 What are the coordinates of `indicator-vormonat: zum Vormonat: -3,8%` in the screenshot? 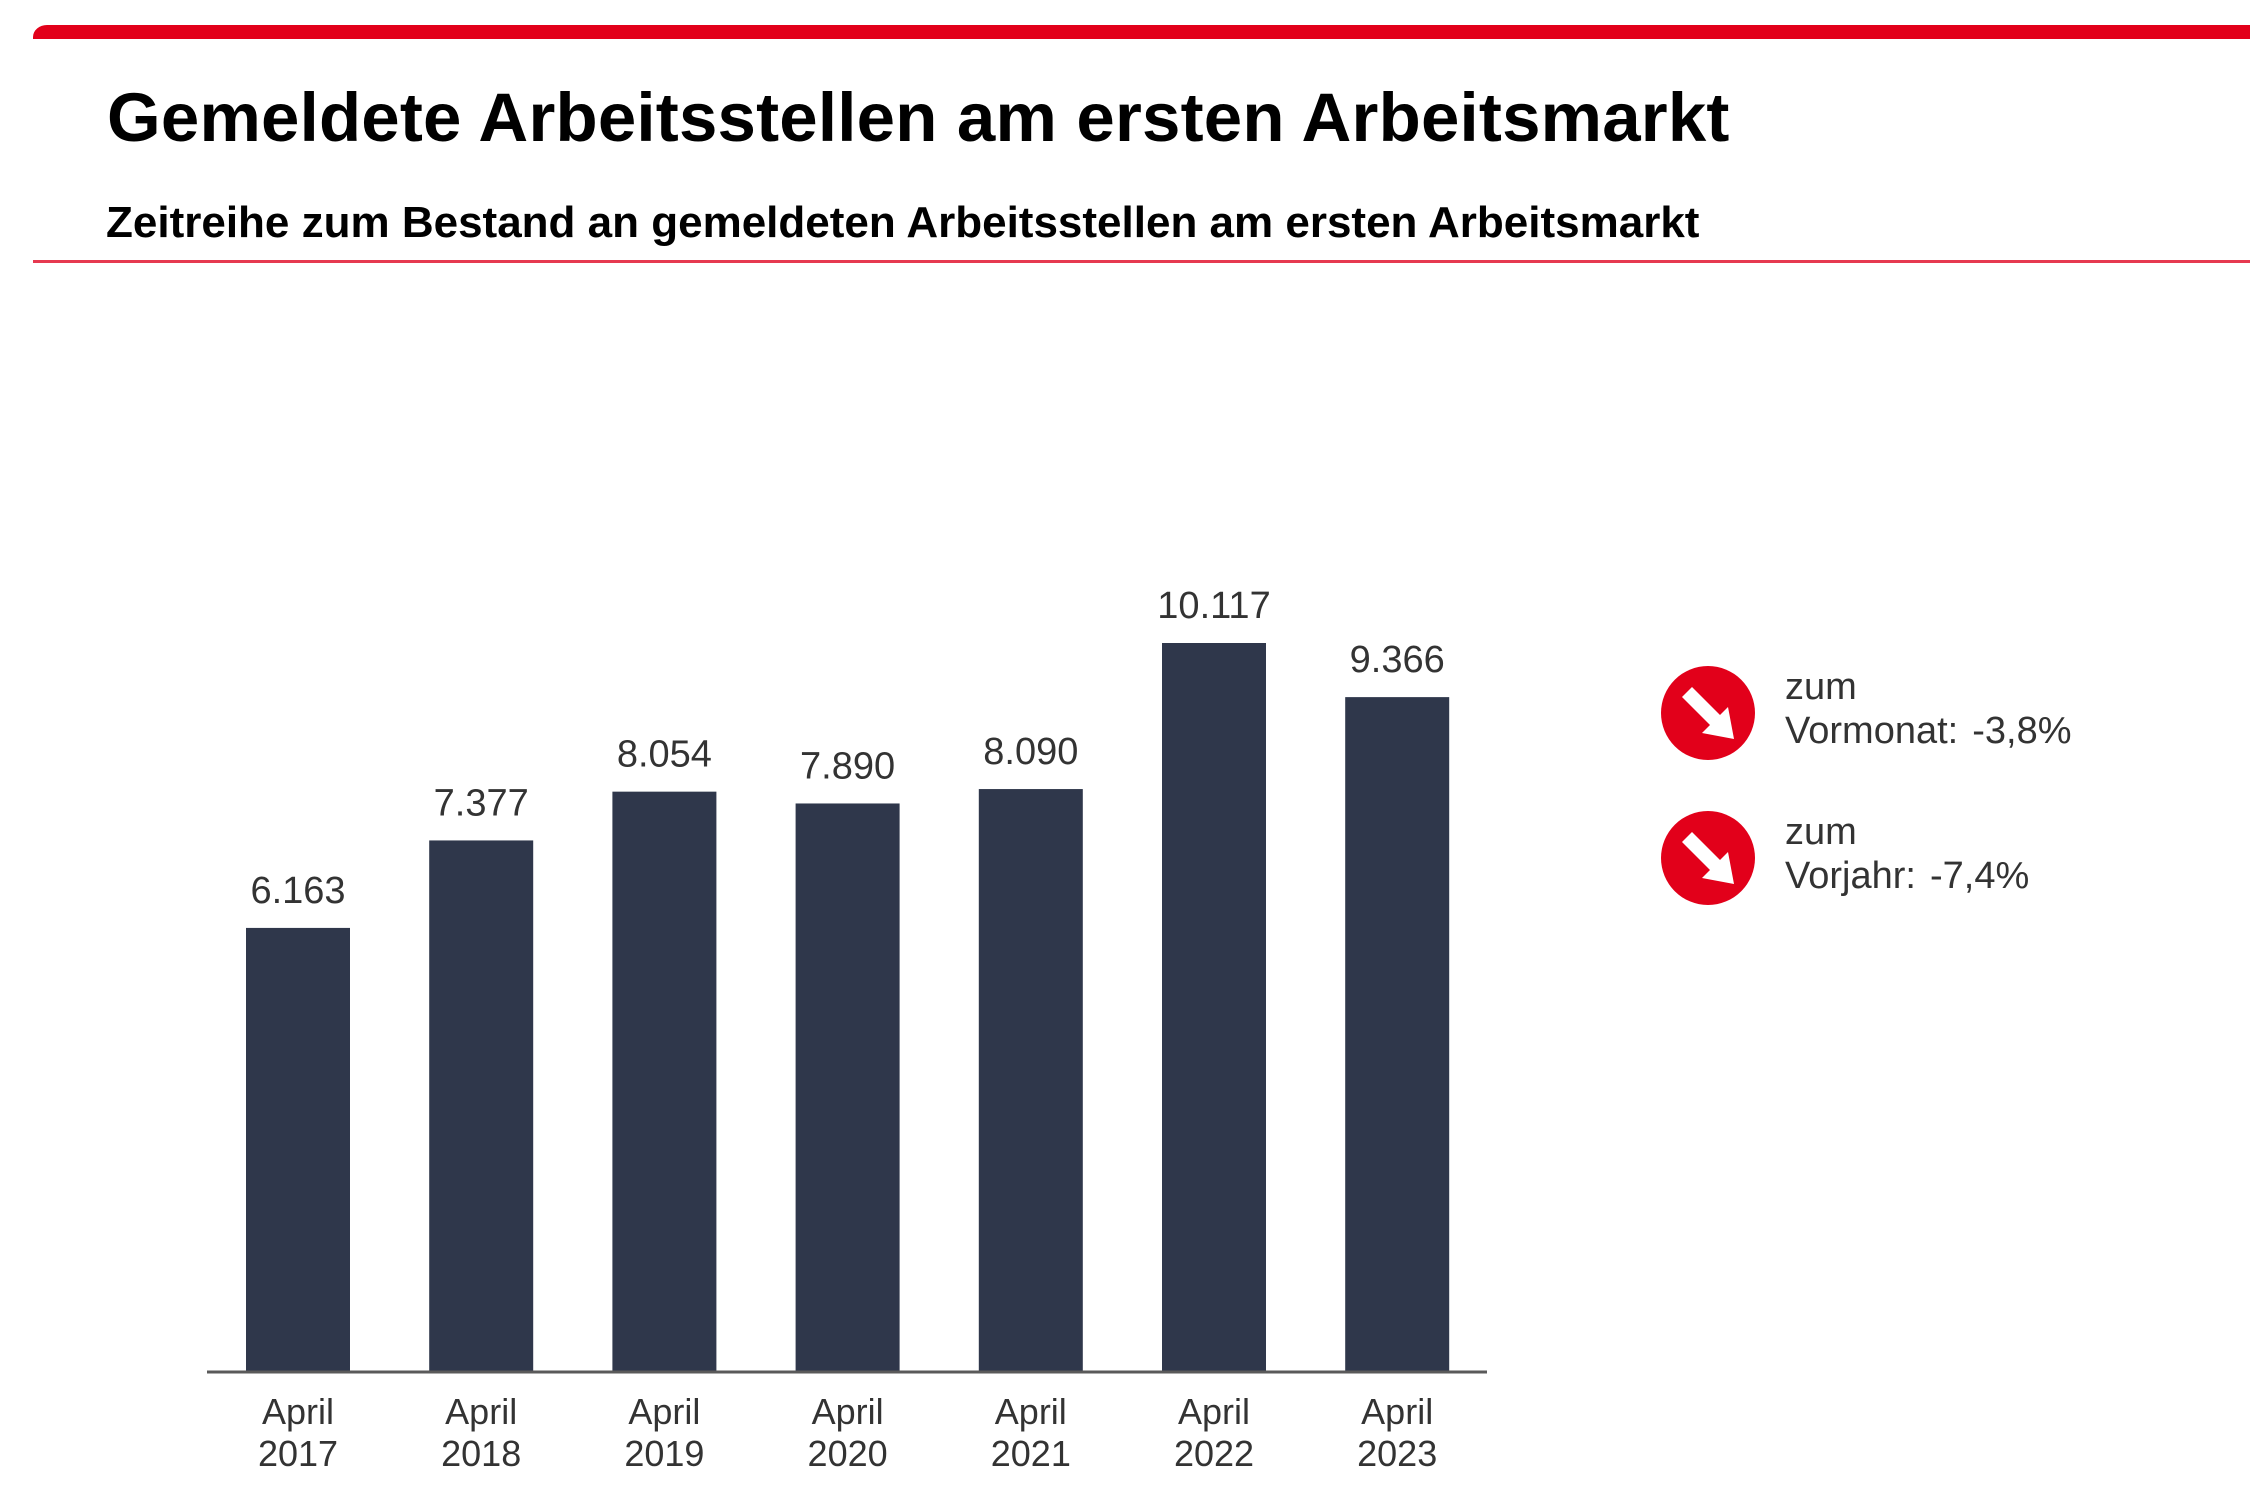 It's located at (1940, 720).